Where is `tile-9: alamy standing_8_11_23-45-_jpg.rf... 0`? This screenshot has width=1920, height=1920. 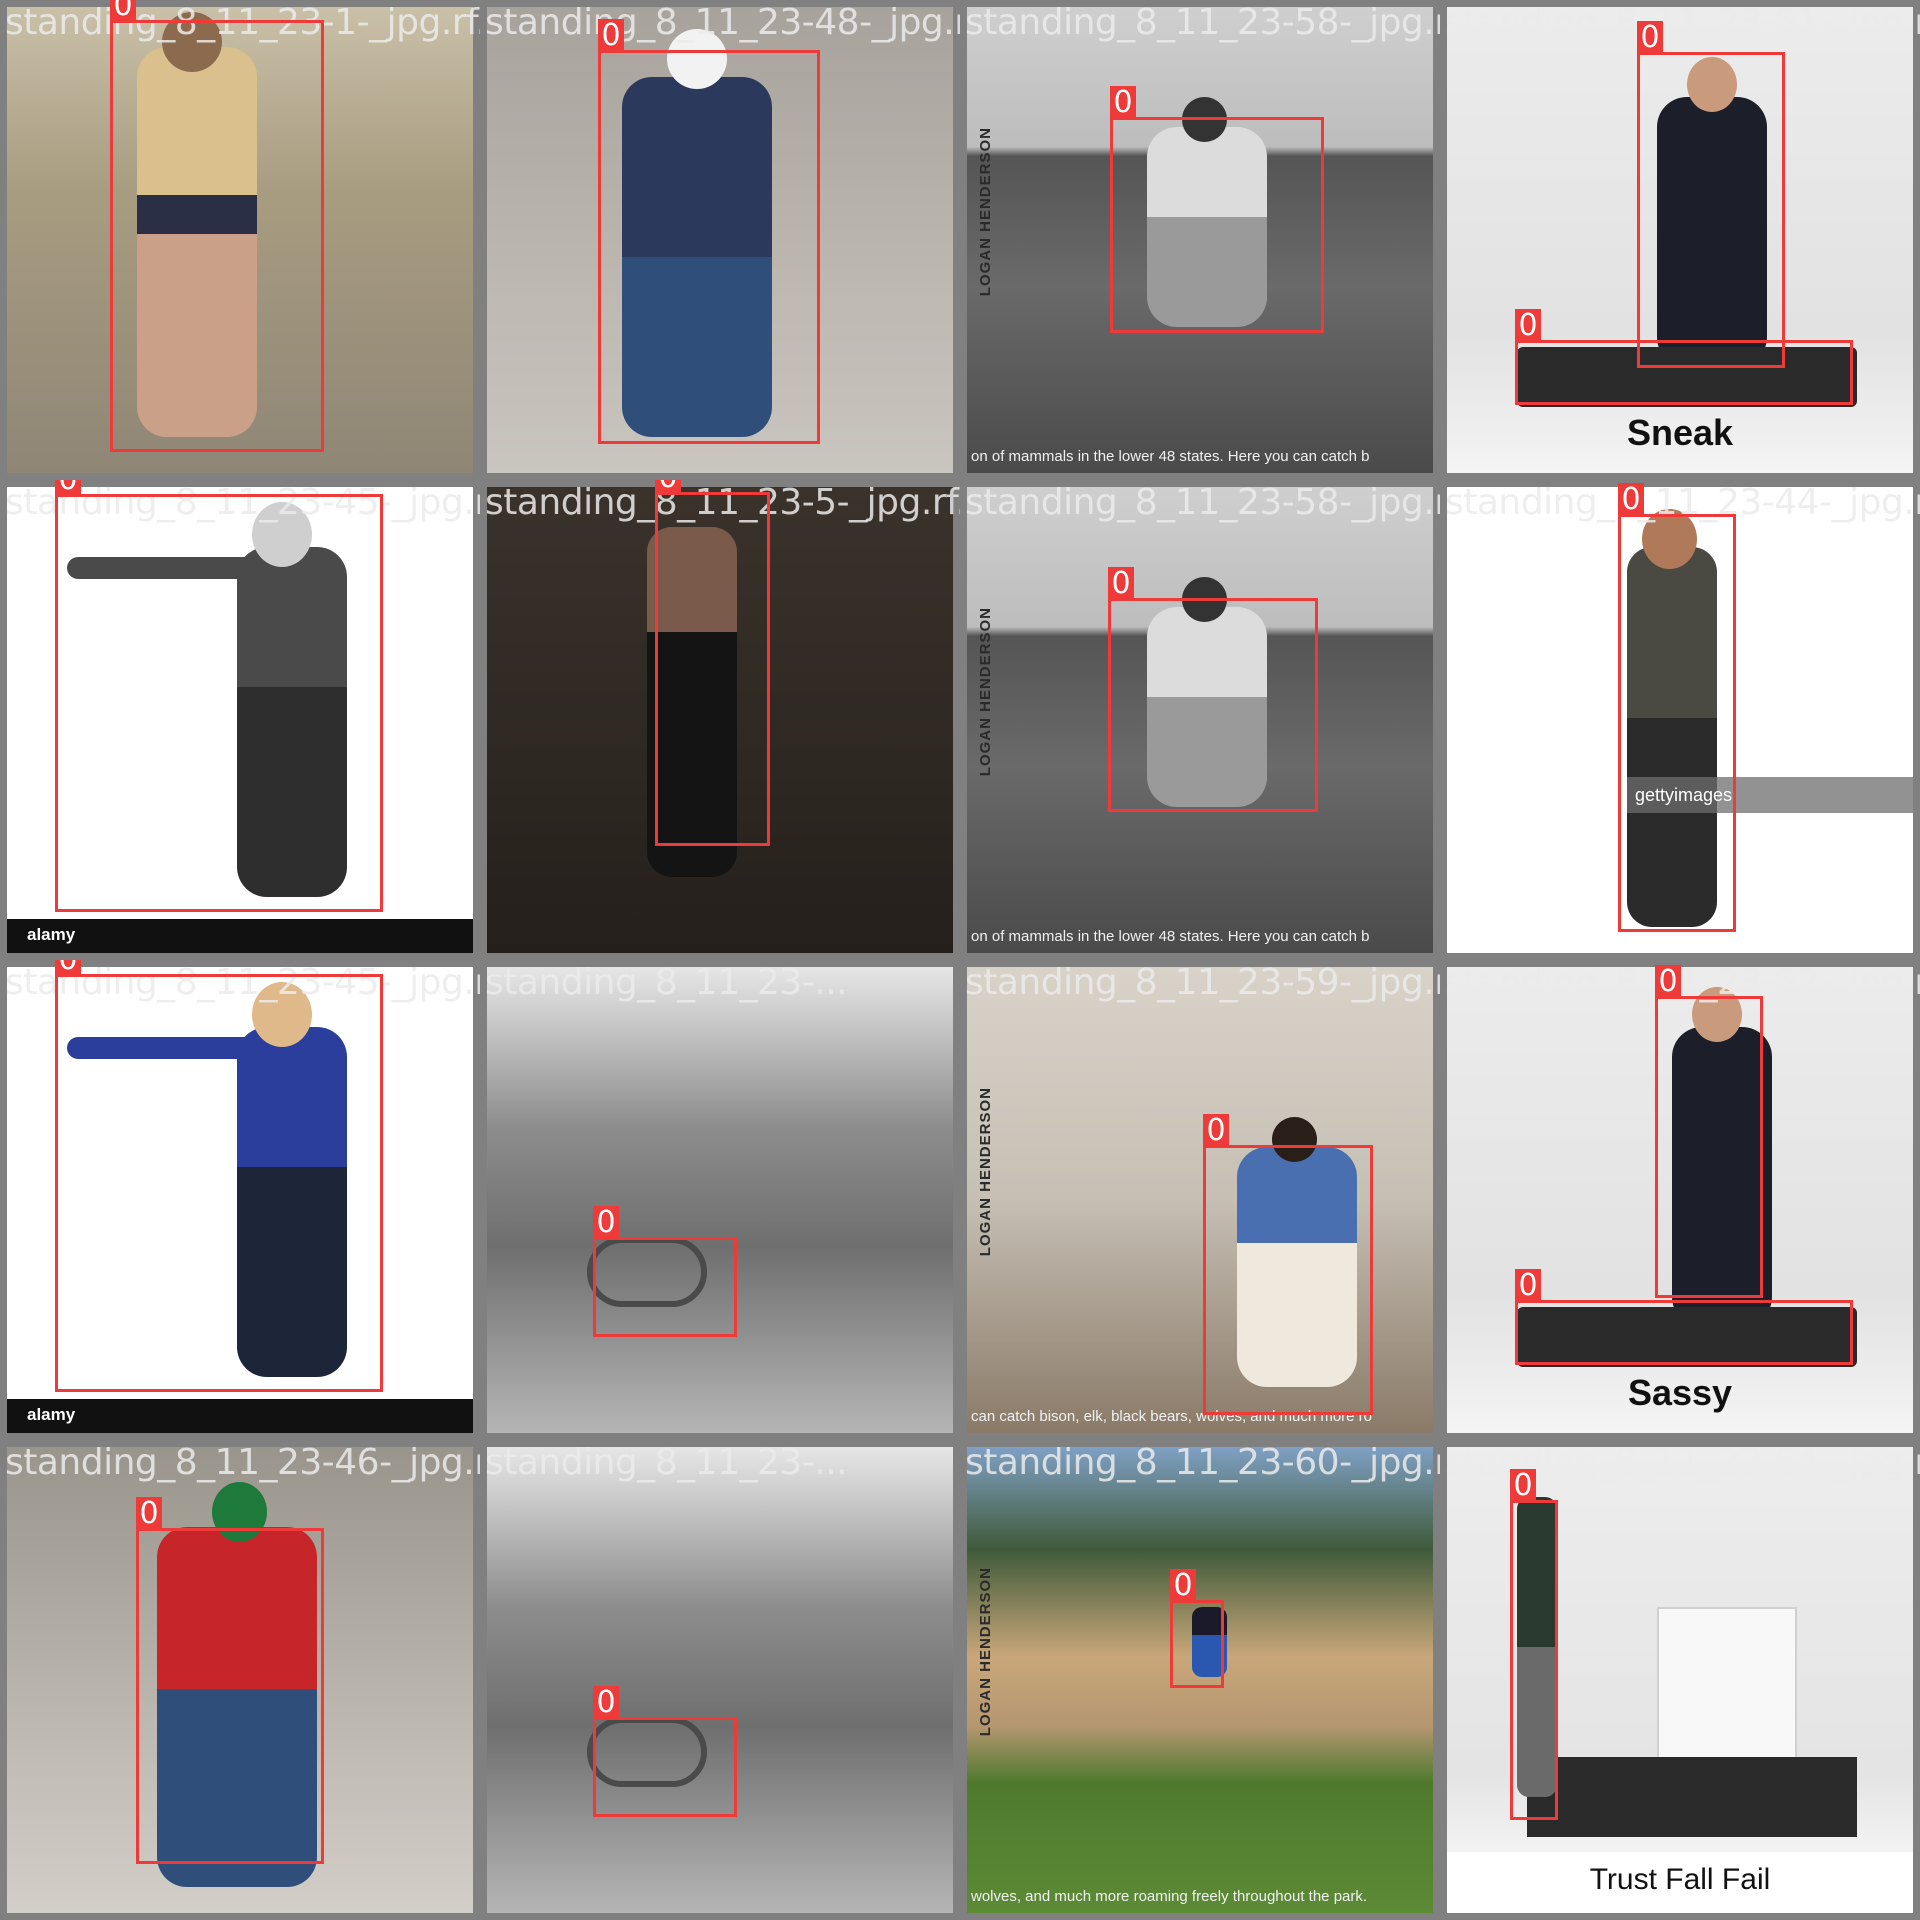
tile-9: alamy standing_8_11_23-45-_jpg.rf... 0 is located at coordinates (240, 1200).